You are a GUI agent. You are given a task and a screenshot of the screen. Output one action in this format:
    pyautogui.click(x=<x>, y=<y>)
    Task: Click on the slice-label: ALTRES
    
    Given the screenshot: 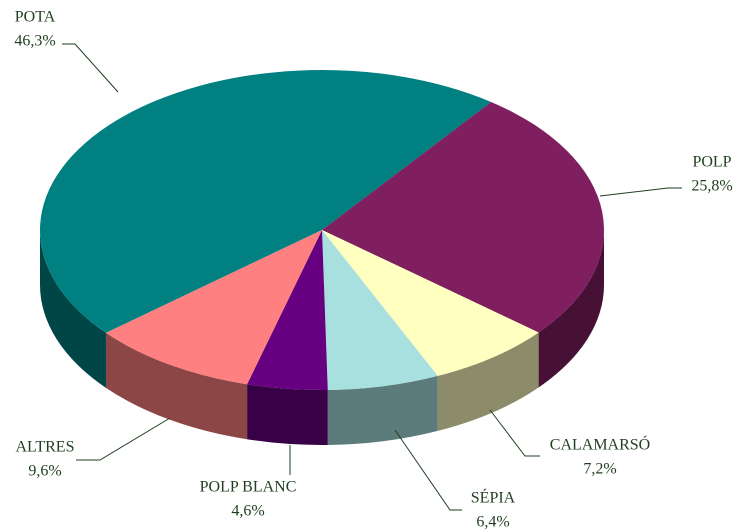 What is the action you would take?
    pyautogui.click(x=45, y=447)
    